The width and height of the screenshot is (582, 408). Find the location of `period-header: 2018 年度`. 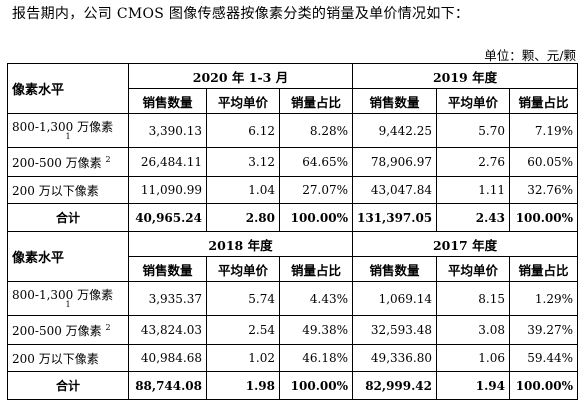

period-header: 2018 年度 is located at coordinates (240, 244).